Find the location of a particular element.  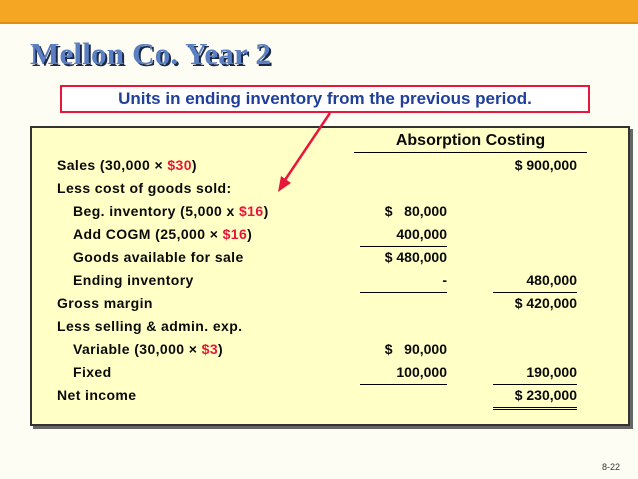

row-label: Less cost of goods sold: is located at coordinates (144, 188).